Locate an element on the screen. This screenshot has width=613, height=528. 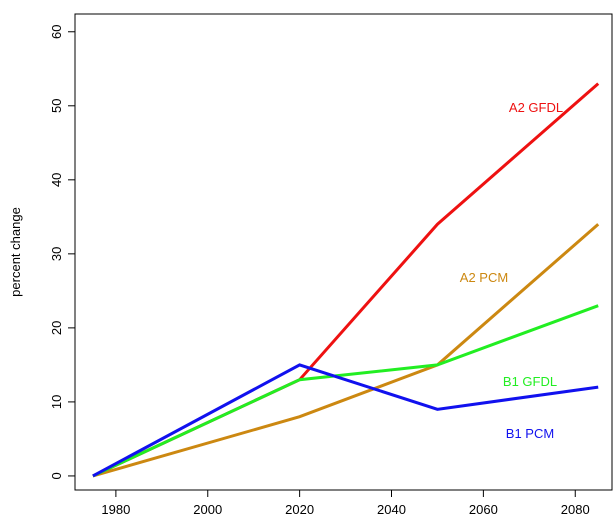
x-tick-label: 2020 is located at coordinates (299, 509).